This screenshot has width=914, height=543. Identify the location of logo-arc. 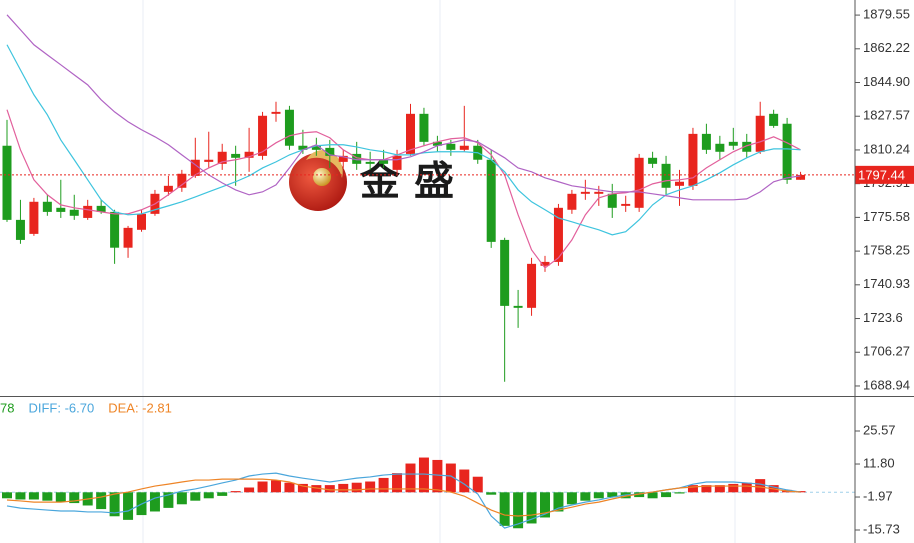
(324, 164).